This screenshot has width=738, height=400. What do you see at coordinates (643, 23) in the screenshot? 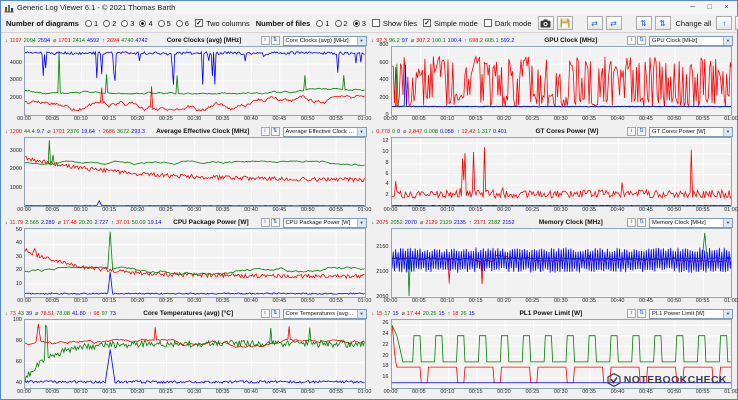
I see `autoscale-all-button: ⇅` at bounding box center [643, 23].